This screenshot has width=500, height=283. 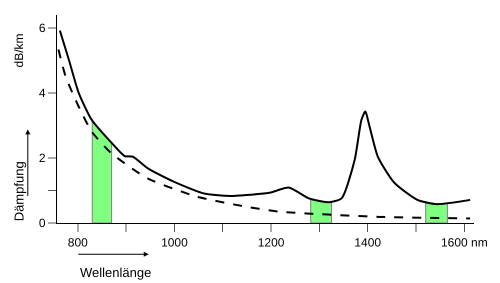 What do you see at coordinates (464, 242) in the screenshot?
I see `x-tick-label: 1600 nm` at bounding box center [464, 242].